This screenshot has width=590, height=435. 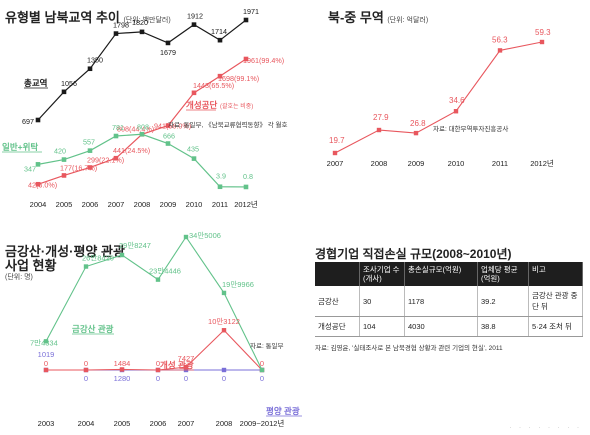 I want to click on trade-value-label: 42(6.0%), so click(x=42, y=184).